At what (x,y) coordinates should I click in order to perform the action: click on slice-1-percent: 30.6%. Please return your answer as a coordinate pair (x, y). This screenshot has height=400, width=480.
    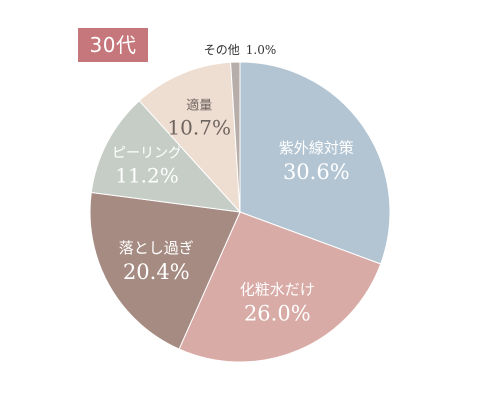
    Looking at the image, I should click on (316, 172).